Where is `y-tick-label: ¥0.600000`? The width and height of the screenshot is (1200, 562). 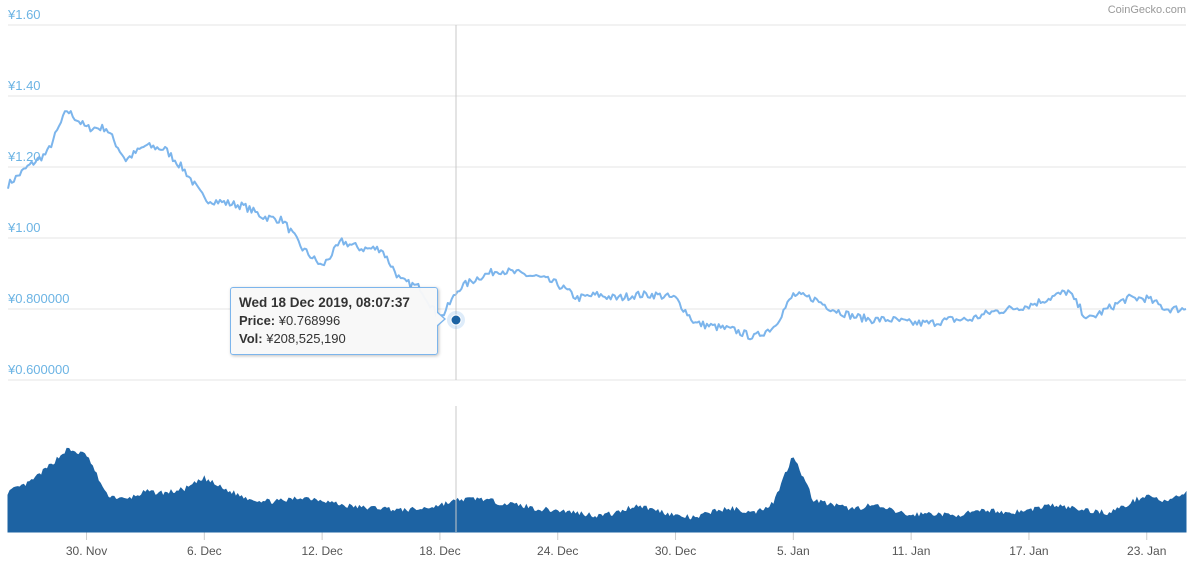 y-tick-label: ¥0.600000 is located at coordinates (38, 369).